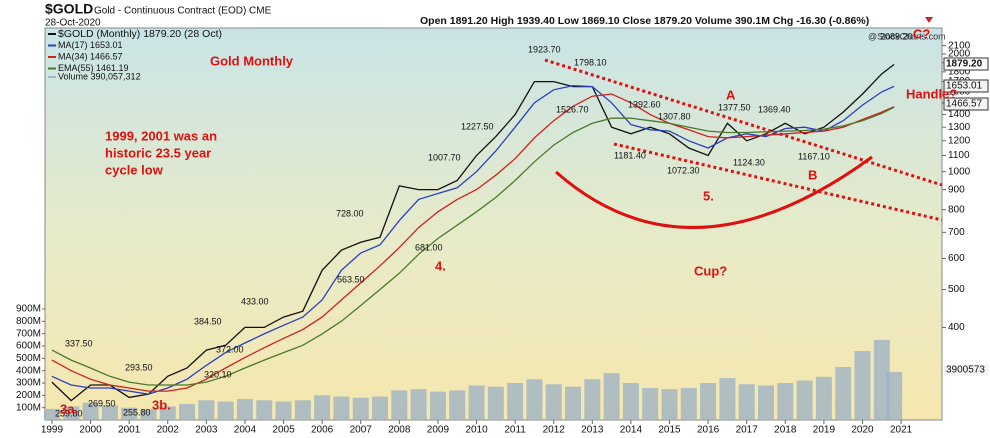 This screenshot has height=438, width=990. What do you see at coordinates (708, 195) in the screenshot?
I see `annotation: 5.` at bounding box center [708, 195].